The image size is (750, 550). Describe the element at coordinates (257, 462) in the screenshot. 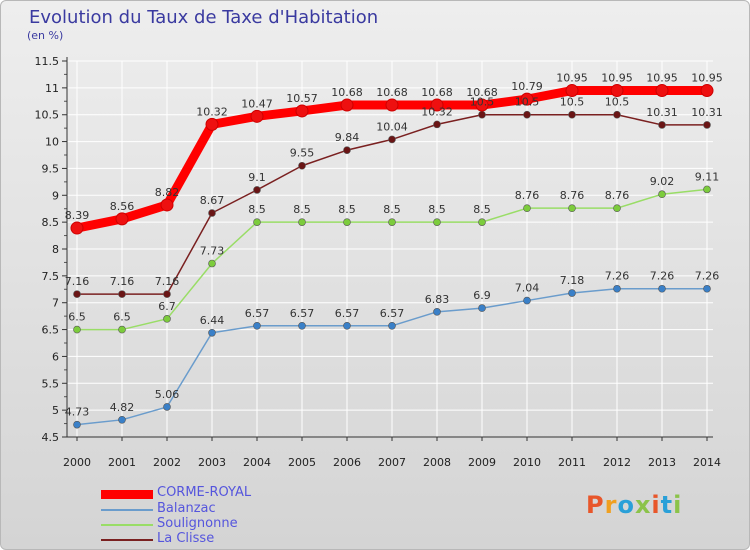

I see `x-tick-label: 2004` at that location.